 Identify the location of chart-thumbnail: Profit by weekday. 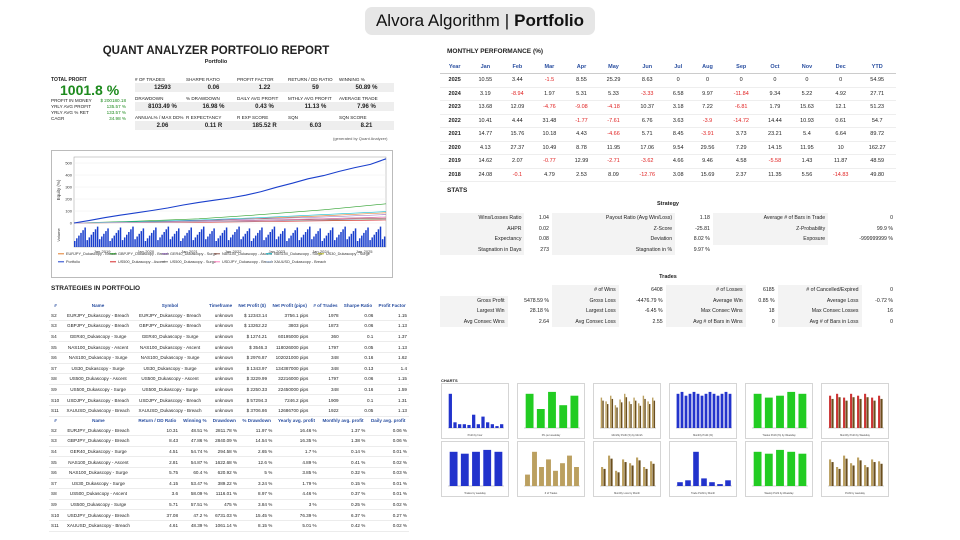
(855, 469).